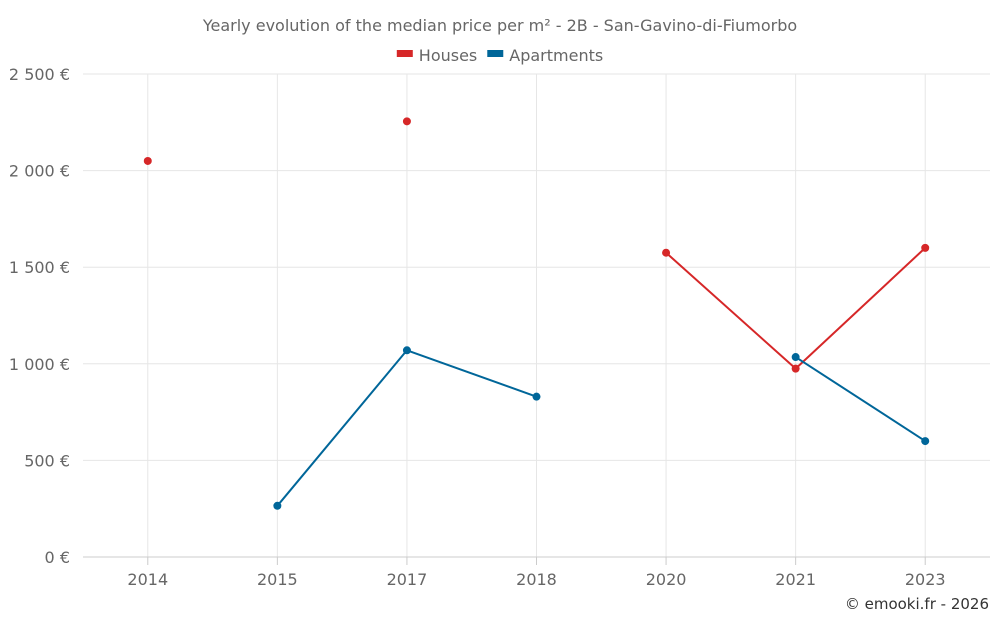 This screenshot has height=625, width=1000. I want to click on y-tick-label: 2 000 €, so click(39, 171).